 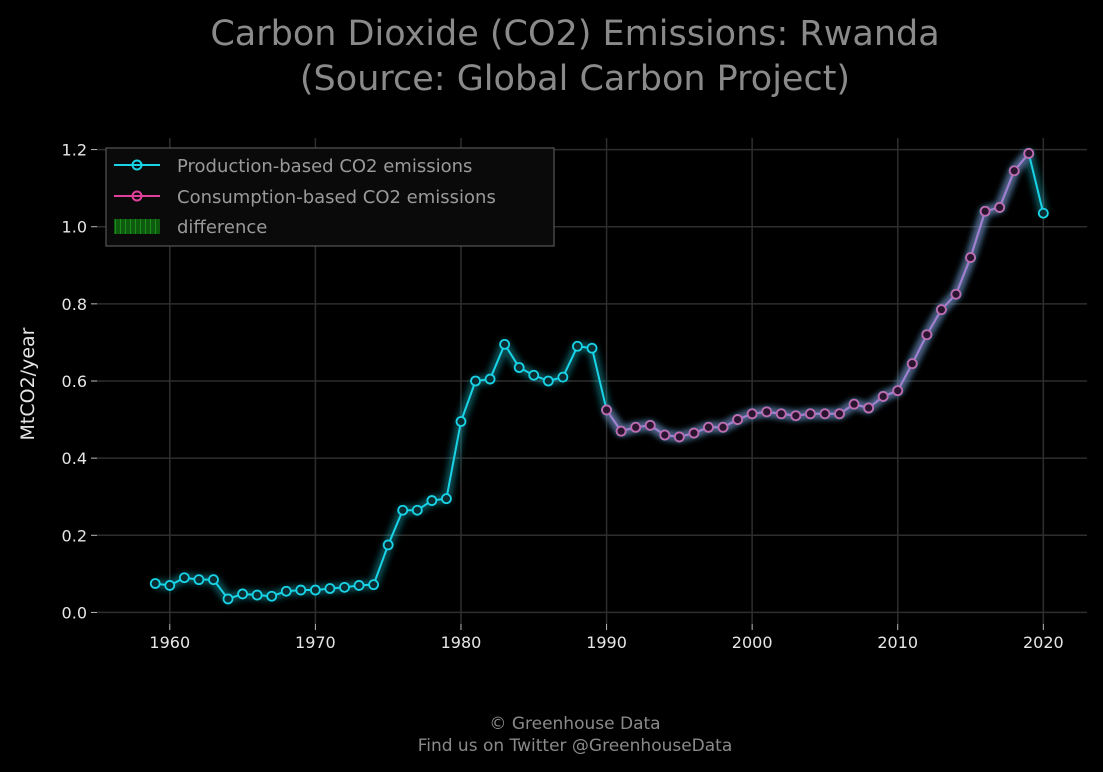 I want to click on x-tick-label: 1980, so click(x=461, y=642).